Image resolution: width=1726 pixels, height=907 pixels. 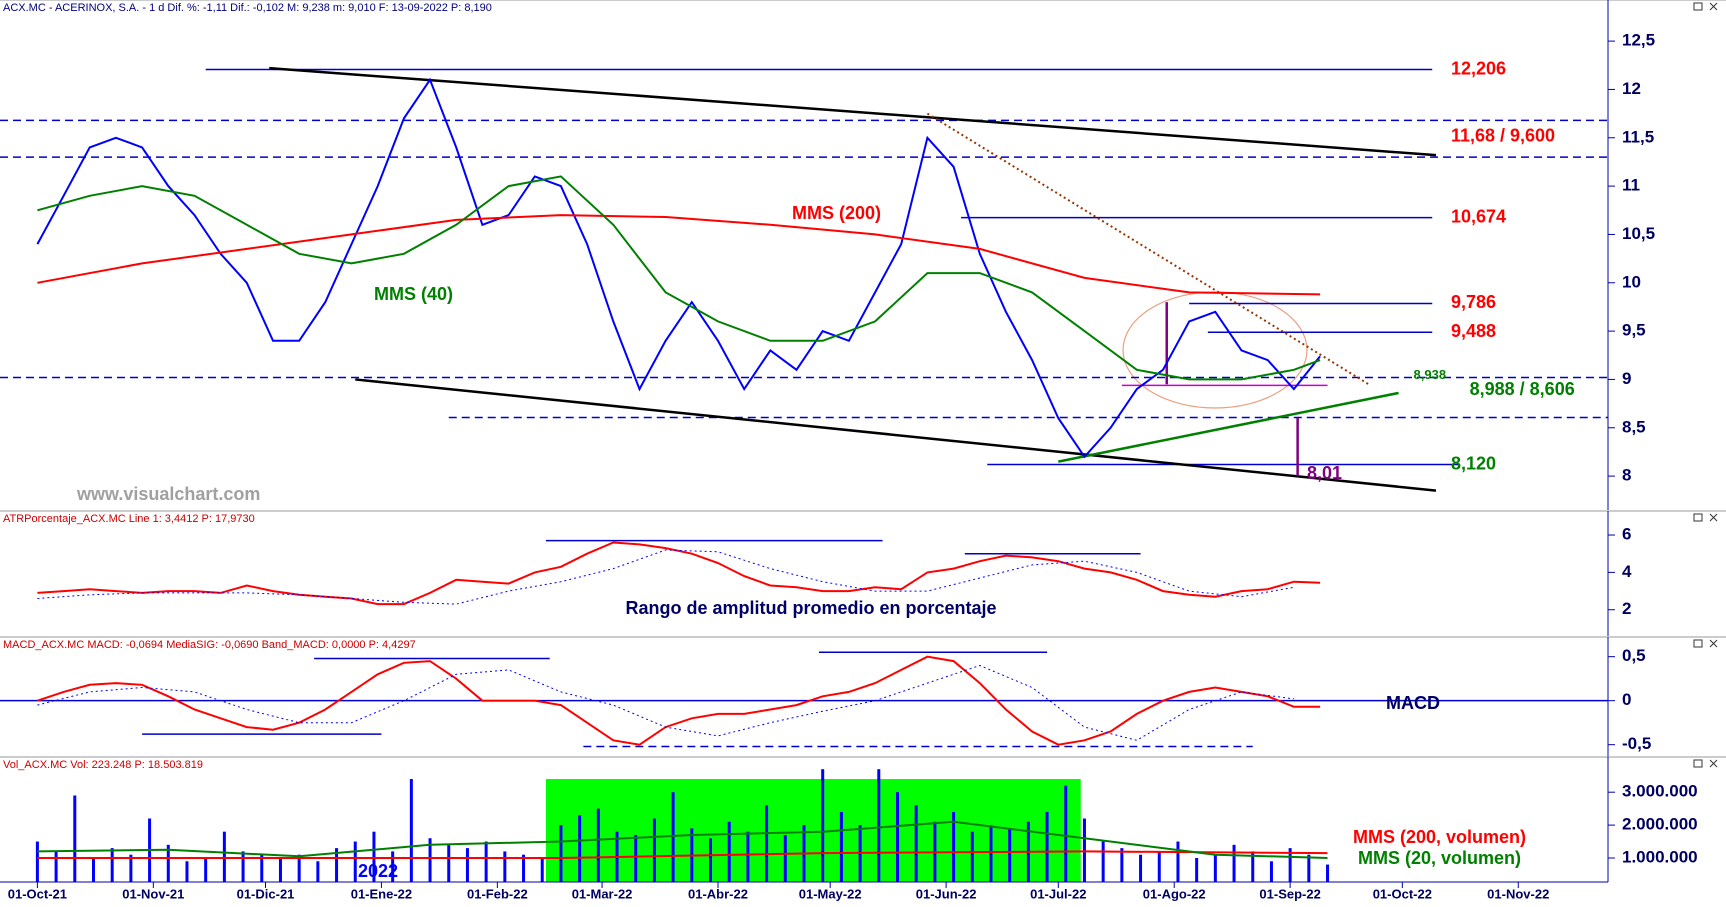 I want to click on x-tick-label: 01-Nov-22, so click(x=1518, y=893).